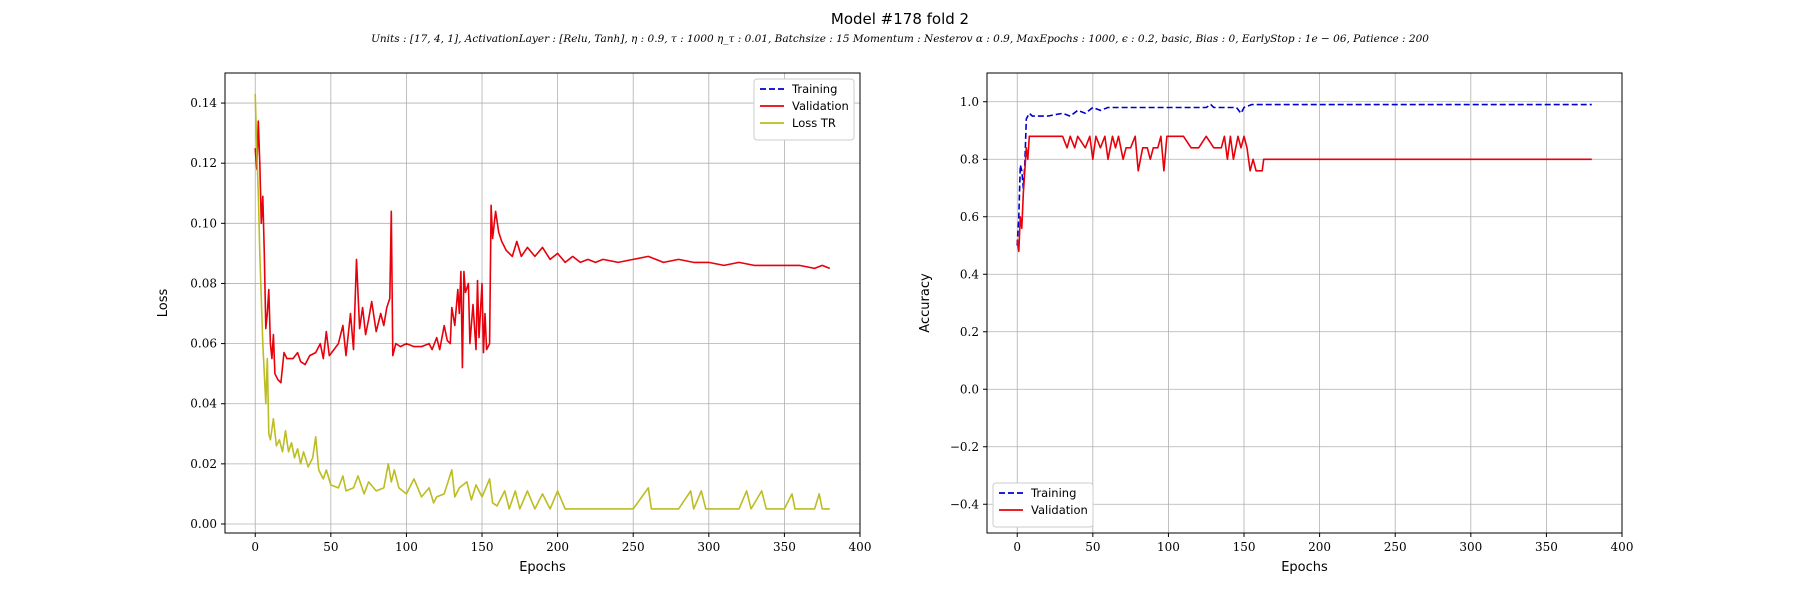  What do you see at coordinates (203, 524) in the screenshot?
I see `y-tick-label: 0.00` at bounding box center [203, 524].